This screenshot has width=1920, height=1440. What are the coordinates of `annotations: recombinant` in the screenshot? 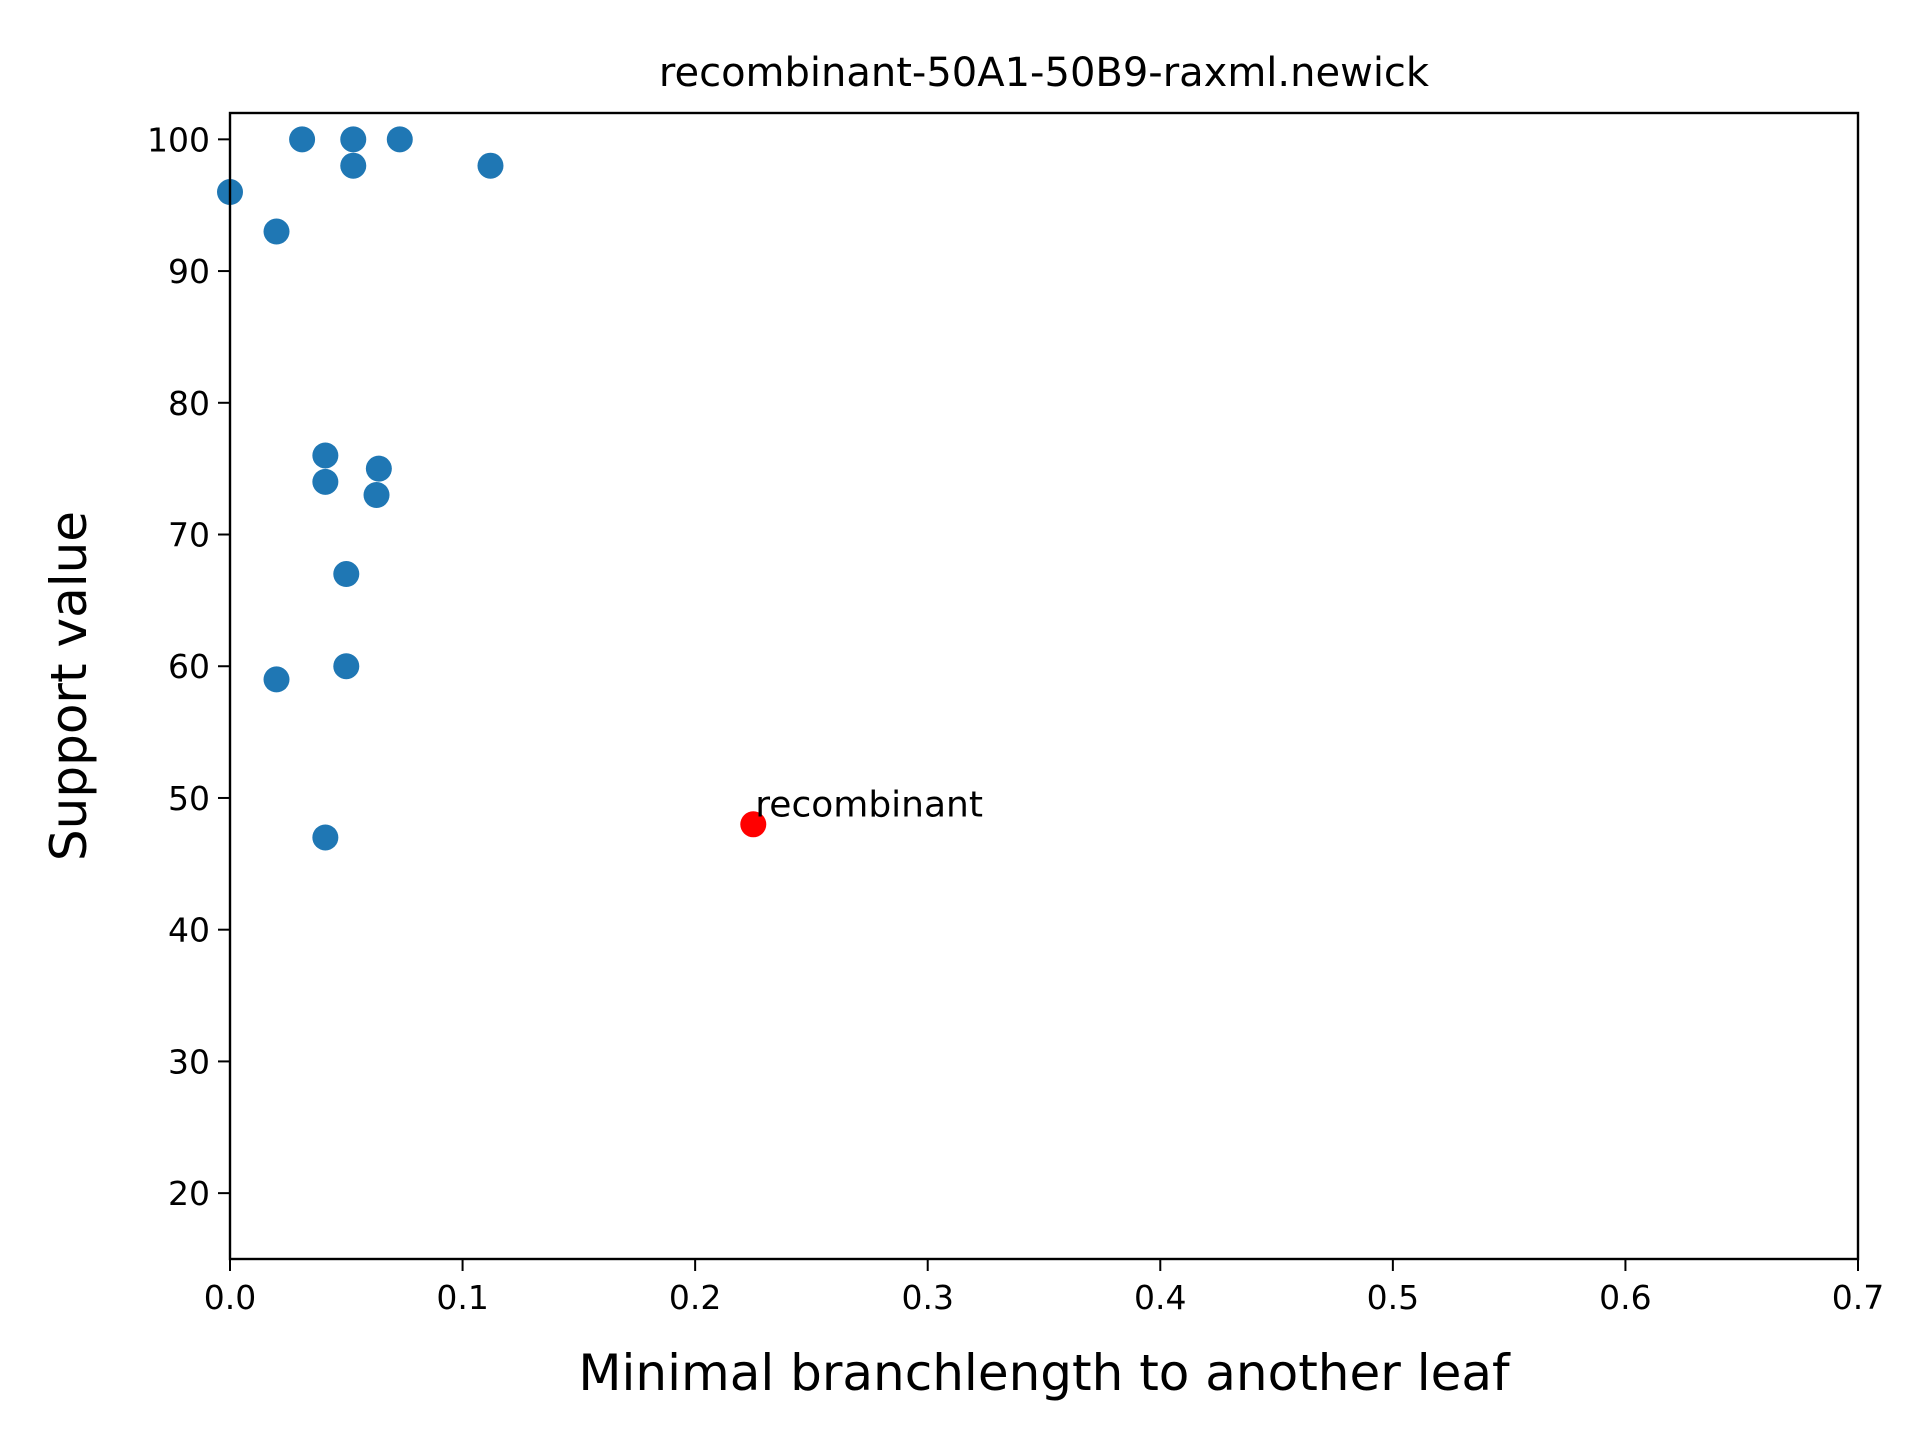 It's located at (869, 804).